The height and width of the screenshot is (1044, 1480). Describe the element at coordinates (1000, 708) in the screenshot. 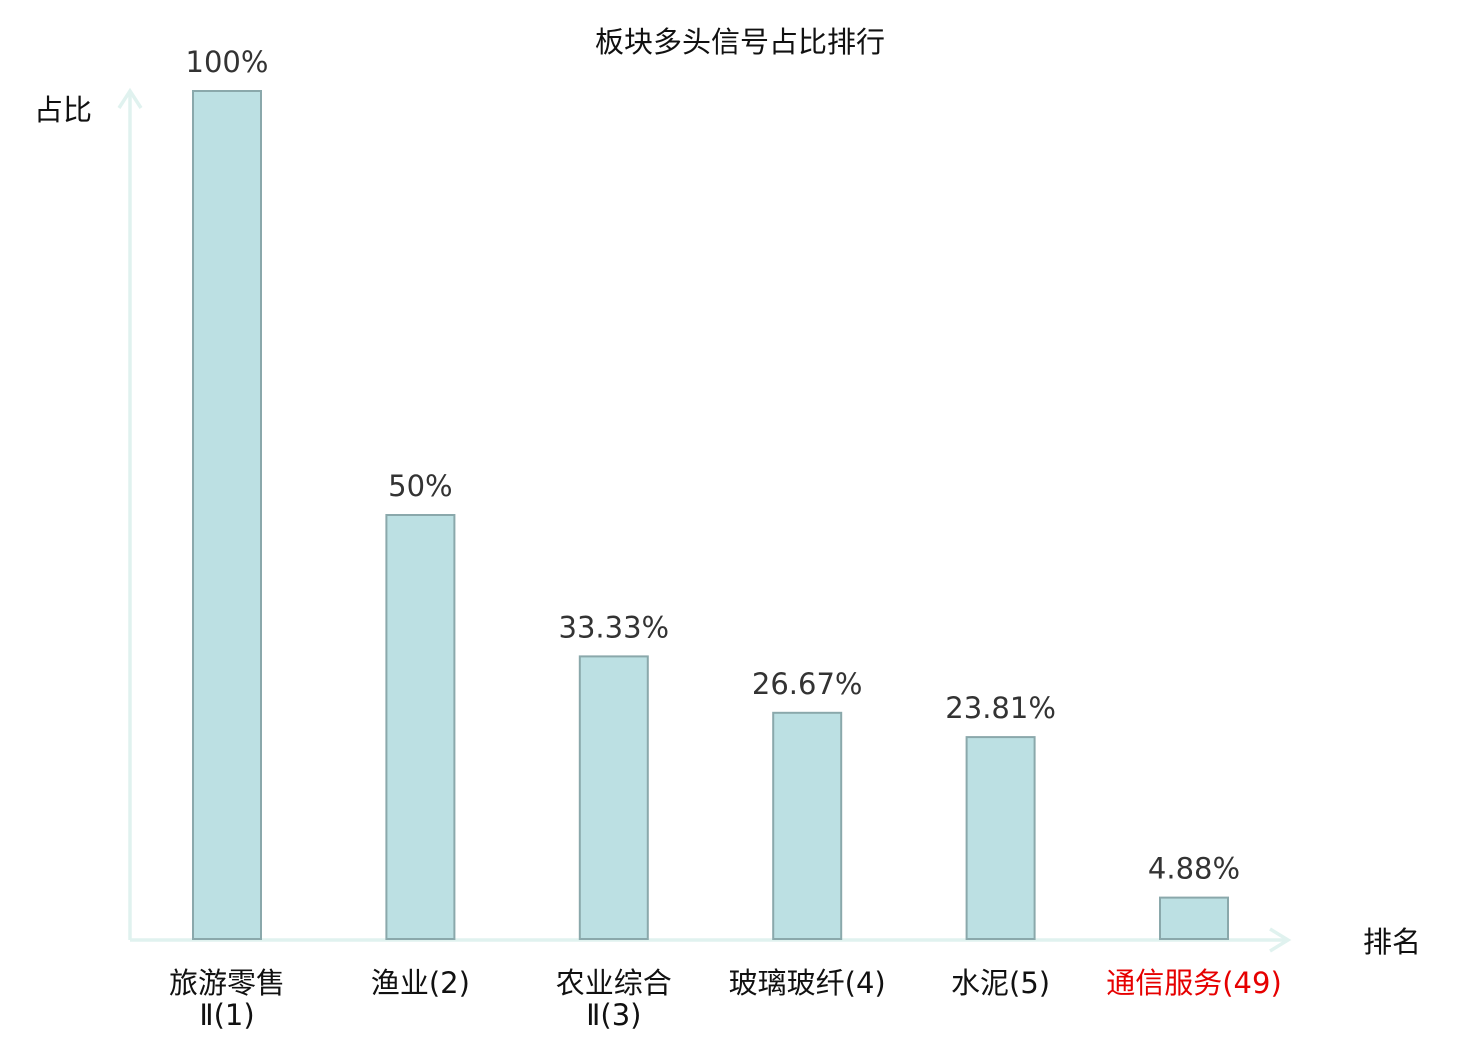

I see `bar-value-label: 23.81%` at that location.